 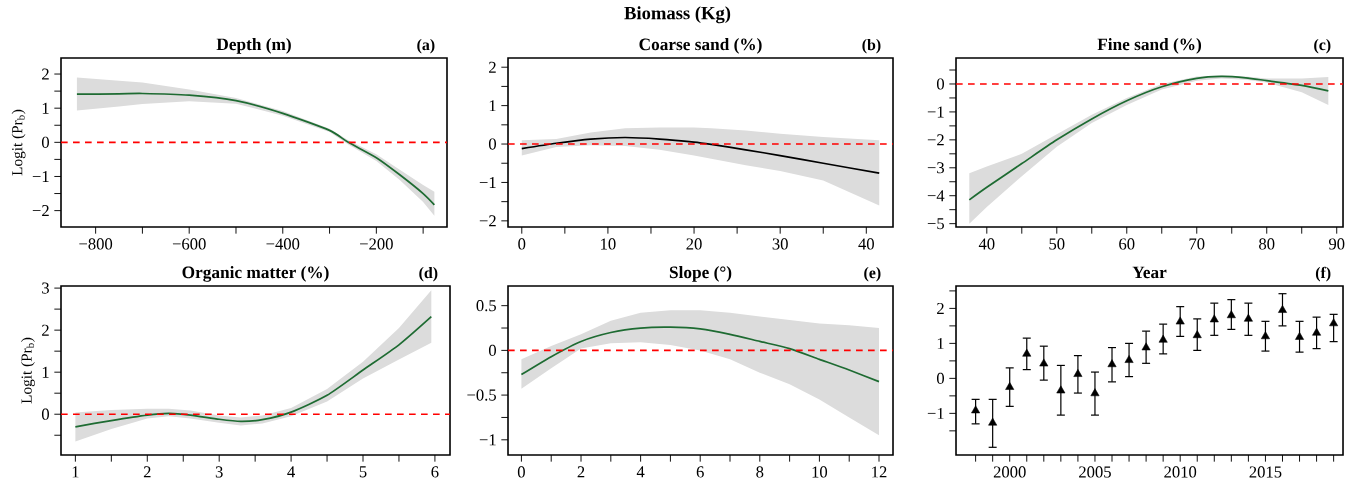 What do you see at coordinates (45, 288) in the screenshot?
I see `y-tick-label: 3` at bounding box center [45, 288].